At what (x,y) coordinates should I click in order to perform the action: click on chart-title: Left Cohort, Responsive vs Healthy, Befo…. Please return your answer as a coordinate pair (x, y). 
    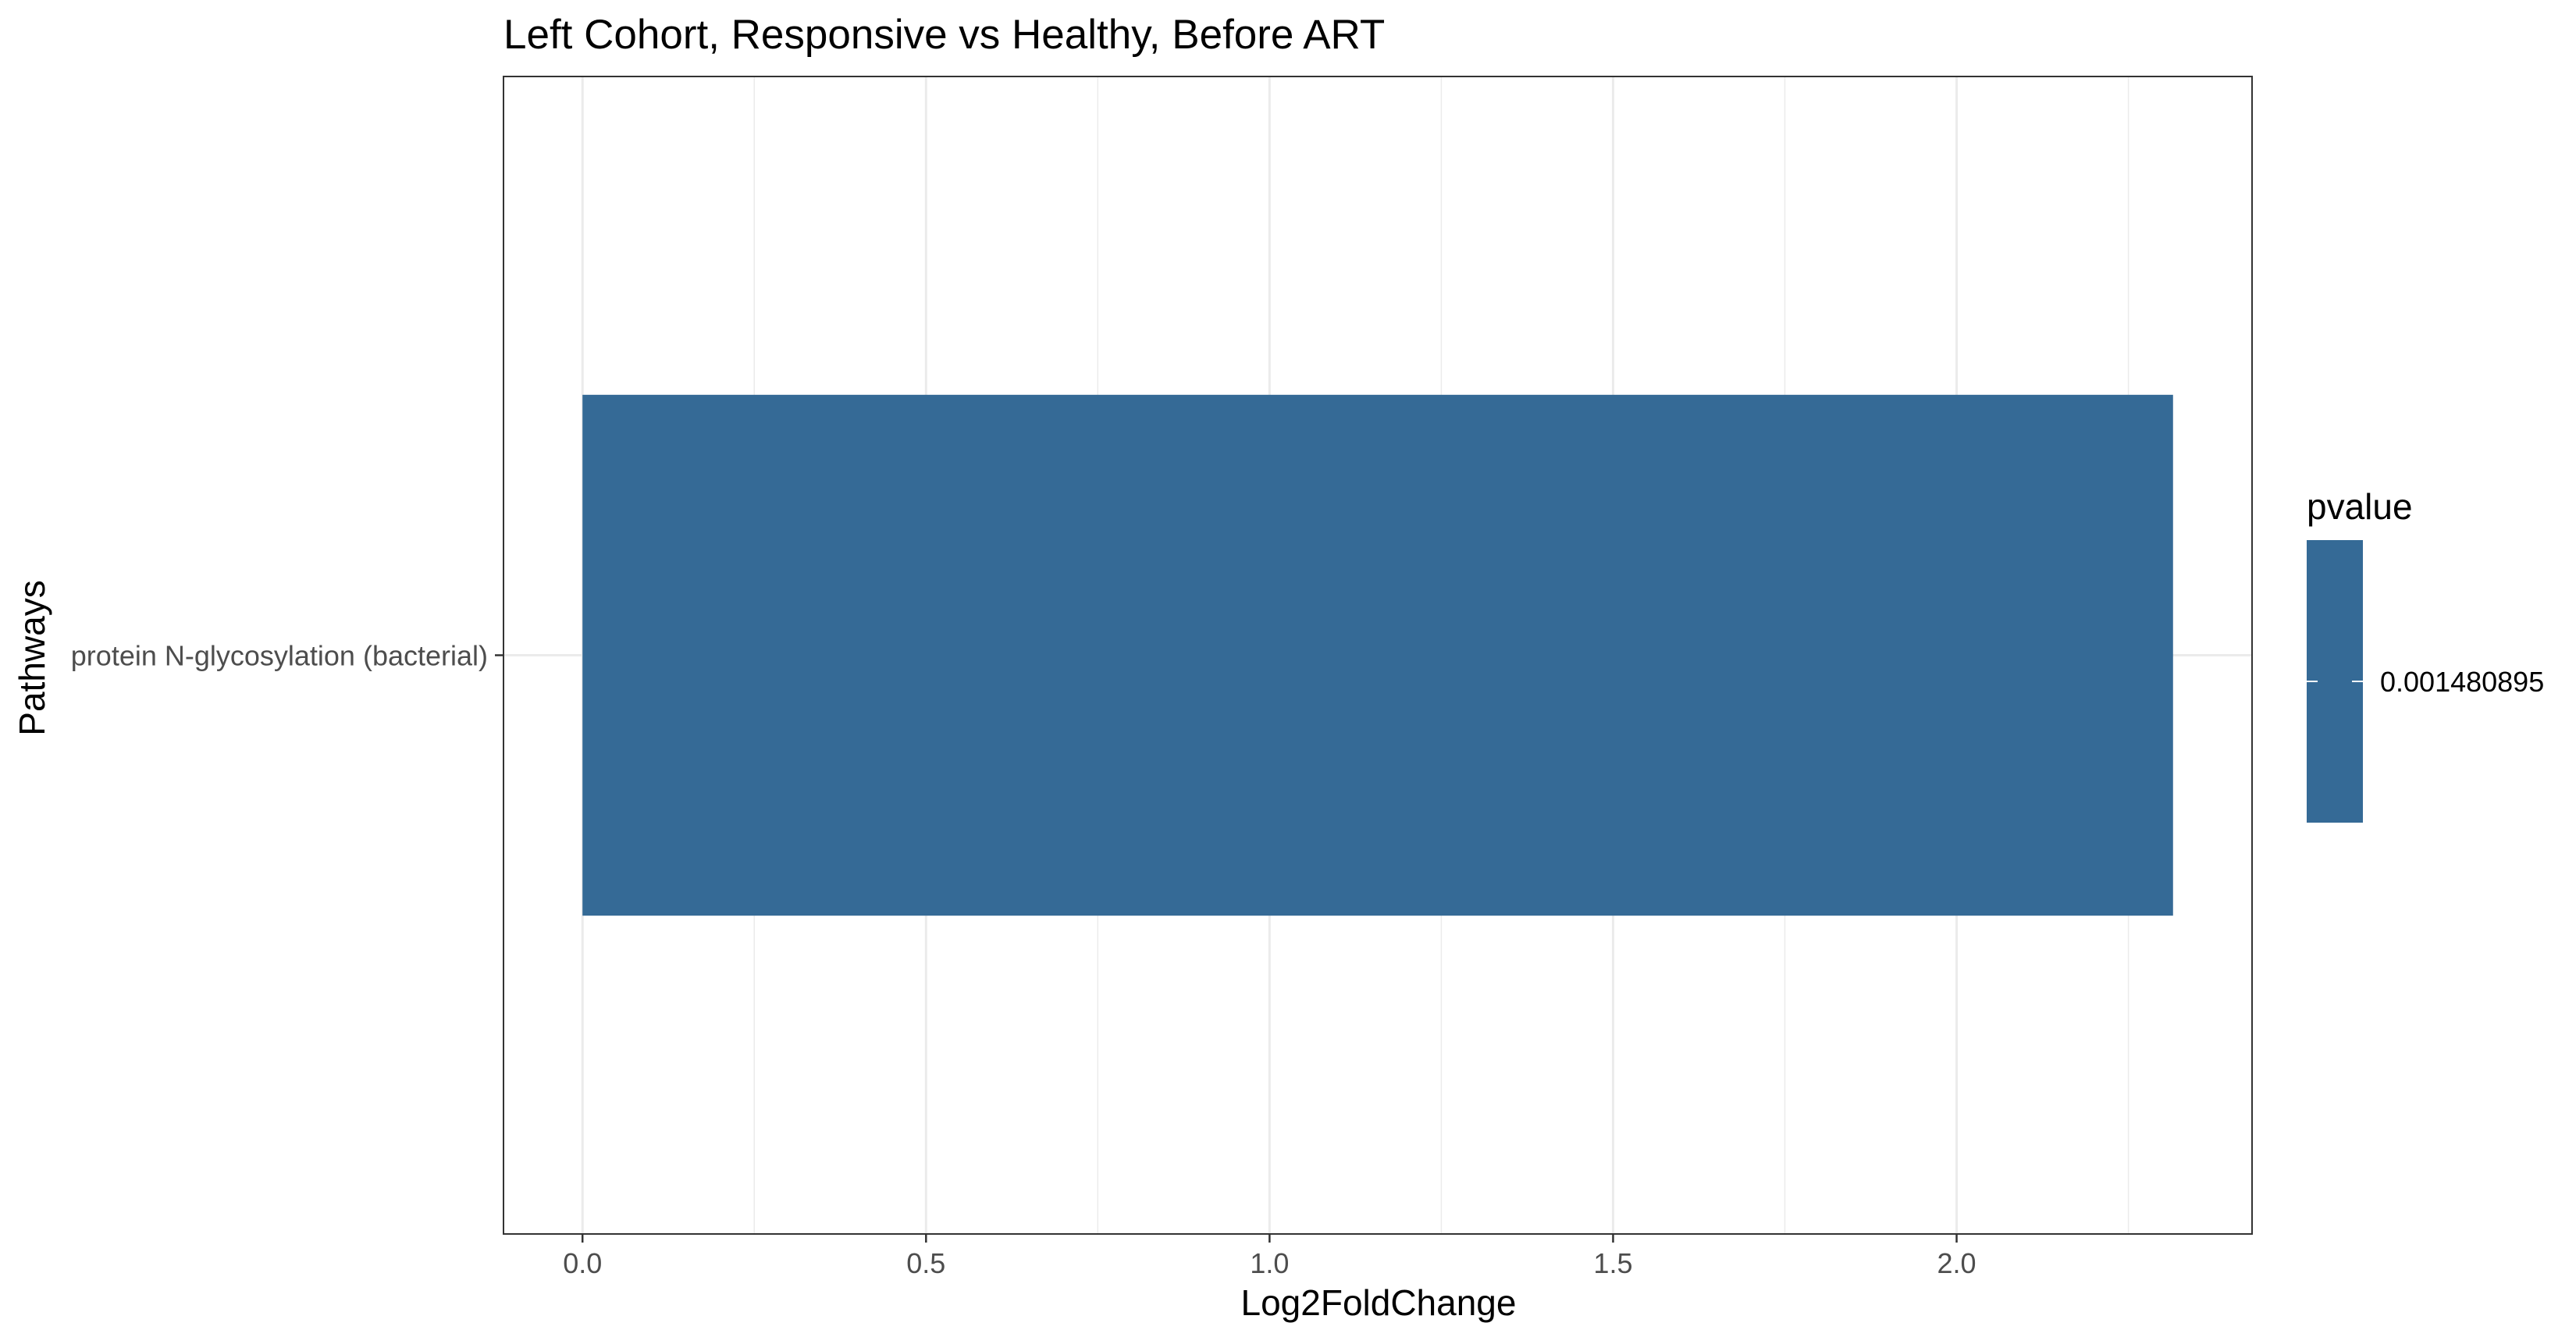
    Looking at the image, I should click on (944, 35).